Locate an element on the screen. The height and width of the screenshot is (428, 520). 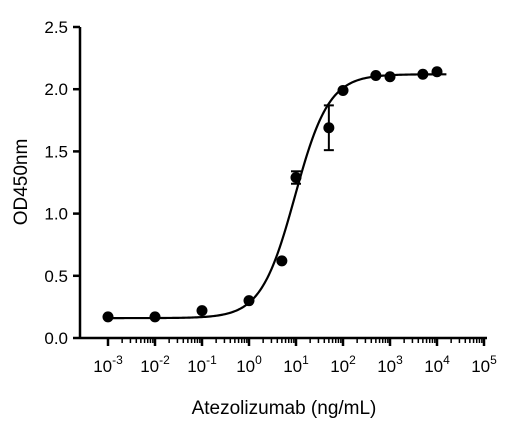
y-tick-label: 0.0 is located at coordinates (56, 338).